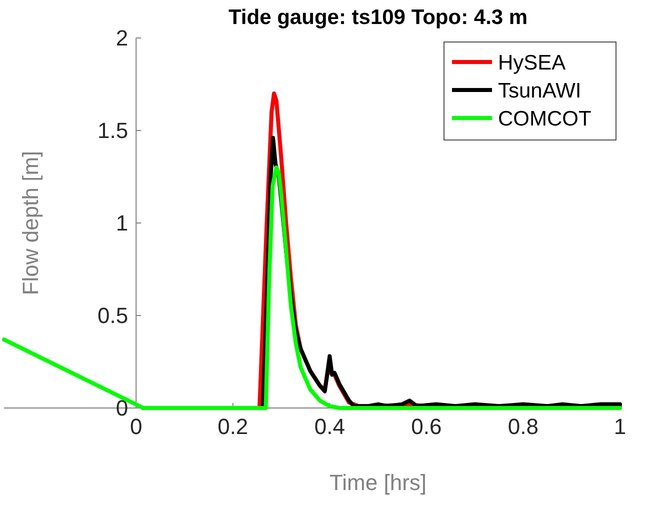 This screenshot has height=508, width=646. Describe the element at coordinates (378, 482) in the screenshot. I see `x-axis-title: Time [hrs]` at that location.